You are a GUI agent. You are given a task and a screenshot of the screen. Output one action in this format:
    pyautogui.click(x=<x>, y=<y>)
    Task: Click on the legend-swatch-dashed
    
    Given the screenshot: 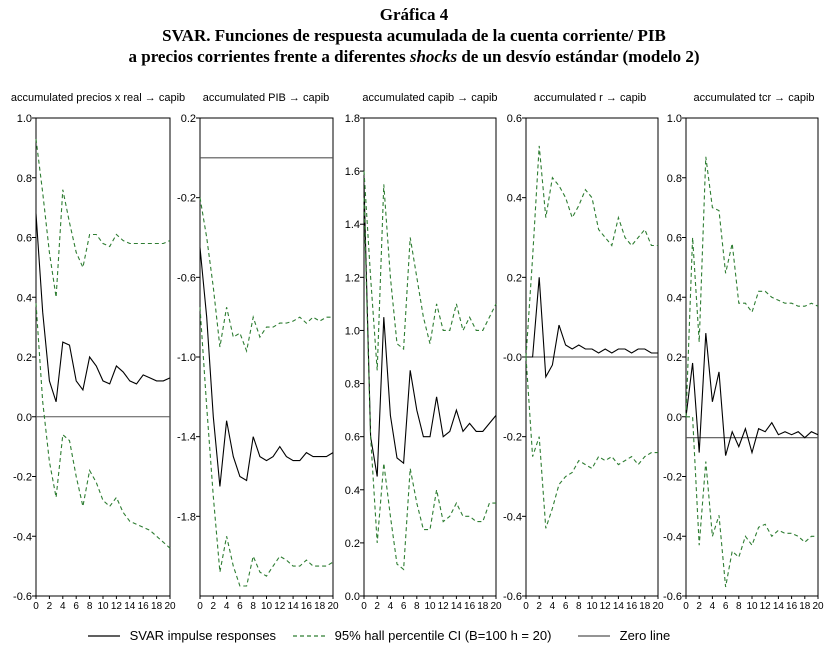 What is the action you would take?
    pyautogui.click(x=309, y=635)
    